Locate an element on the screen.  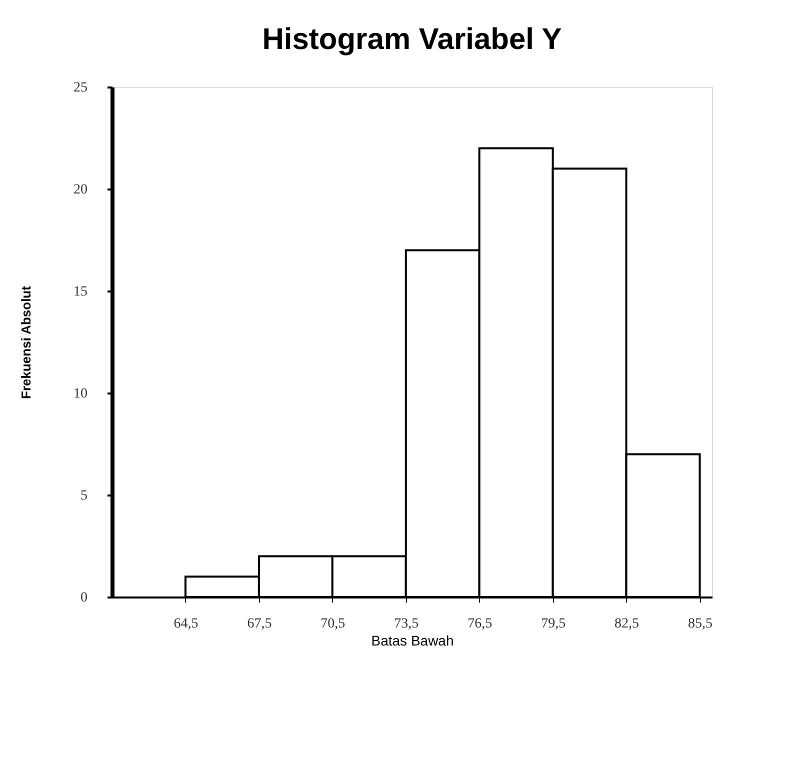
x-tick-label: 70,5 is located at coordinates (333, 624).